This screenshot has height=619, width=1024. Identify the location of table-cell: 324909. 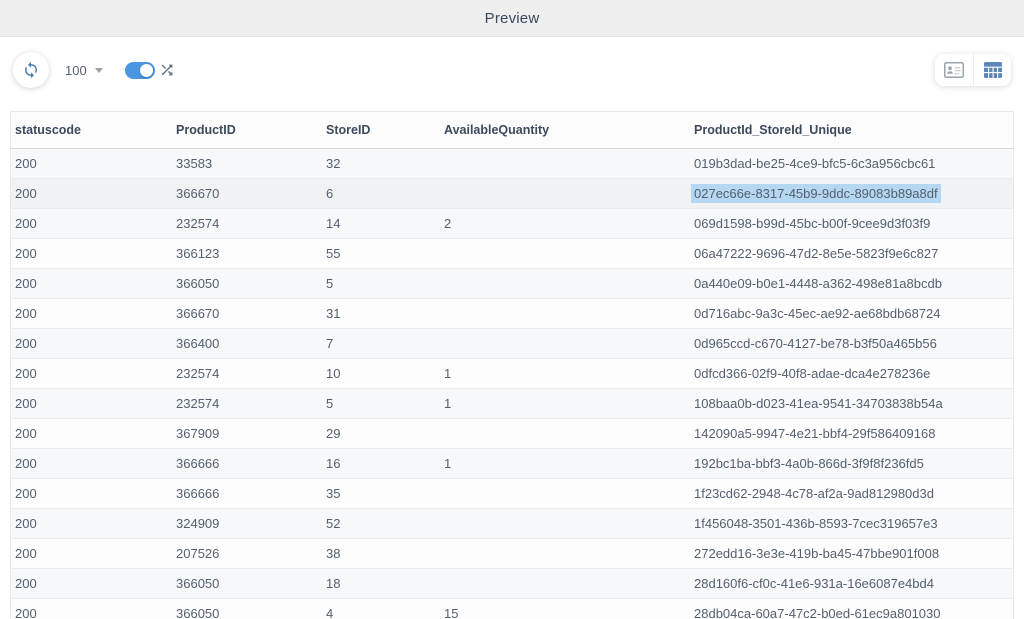
(247, 523).